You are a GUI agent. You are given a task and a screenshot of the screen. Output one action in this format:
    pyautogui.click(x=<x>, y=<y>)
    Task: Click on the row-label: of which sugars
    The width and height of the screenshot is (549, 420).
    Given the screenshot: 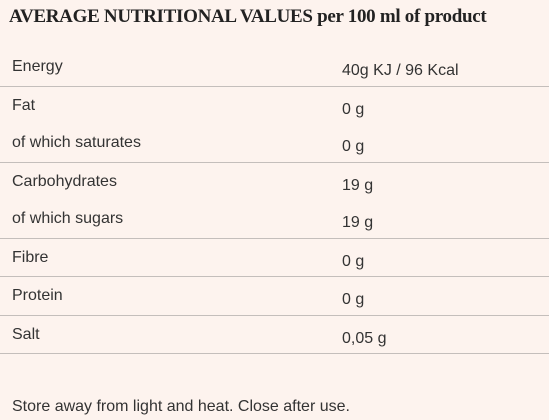 What is the action you would take?
    pyautogui.click(x=68, y=218)
    